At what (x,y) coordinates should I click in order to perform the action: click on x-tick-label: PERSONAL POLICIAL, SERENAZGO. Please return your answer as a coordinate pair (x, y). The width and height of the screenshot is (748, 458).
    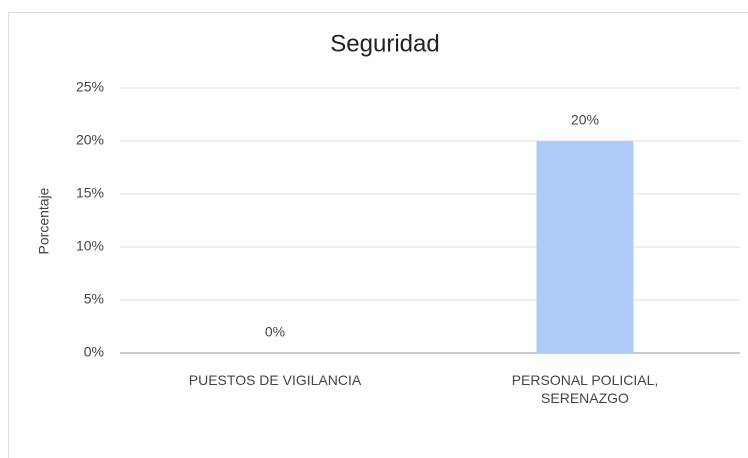
    Looking at the image, I should click on (585, 389).